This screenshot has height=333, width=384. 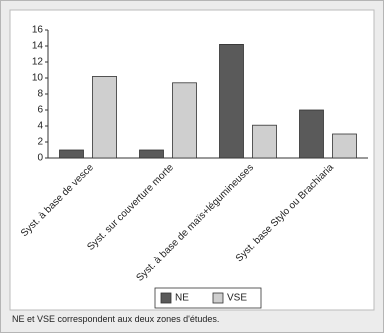 I want to click on y-tick-label: 14, so click(x=38, y=46).